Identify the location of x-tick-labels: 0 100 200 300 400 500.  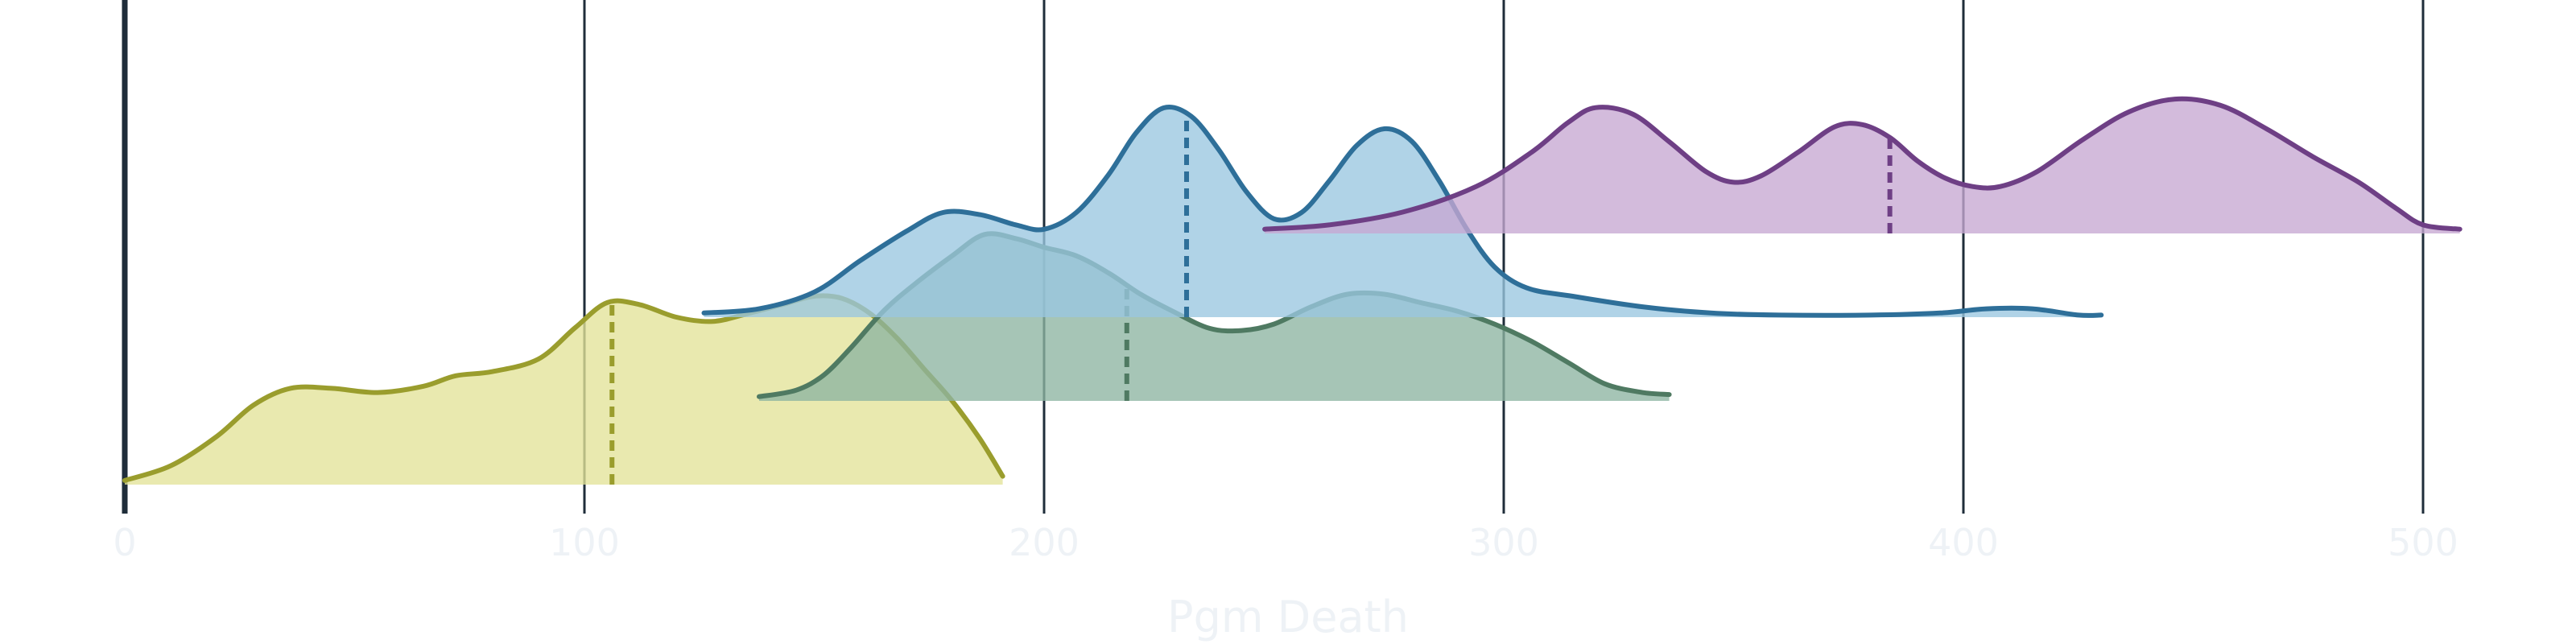
(1285, 542).